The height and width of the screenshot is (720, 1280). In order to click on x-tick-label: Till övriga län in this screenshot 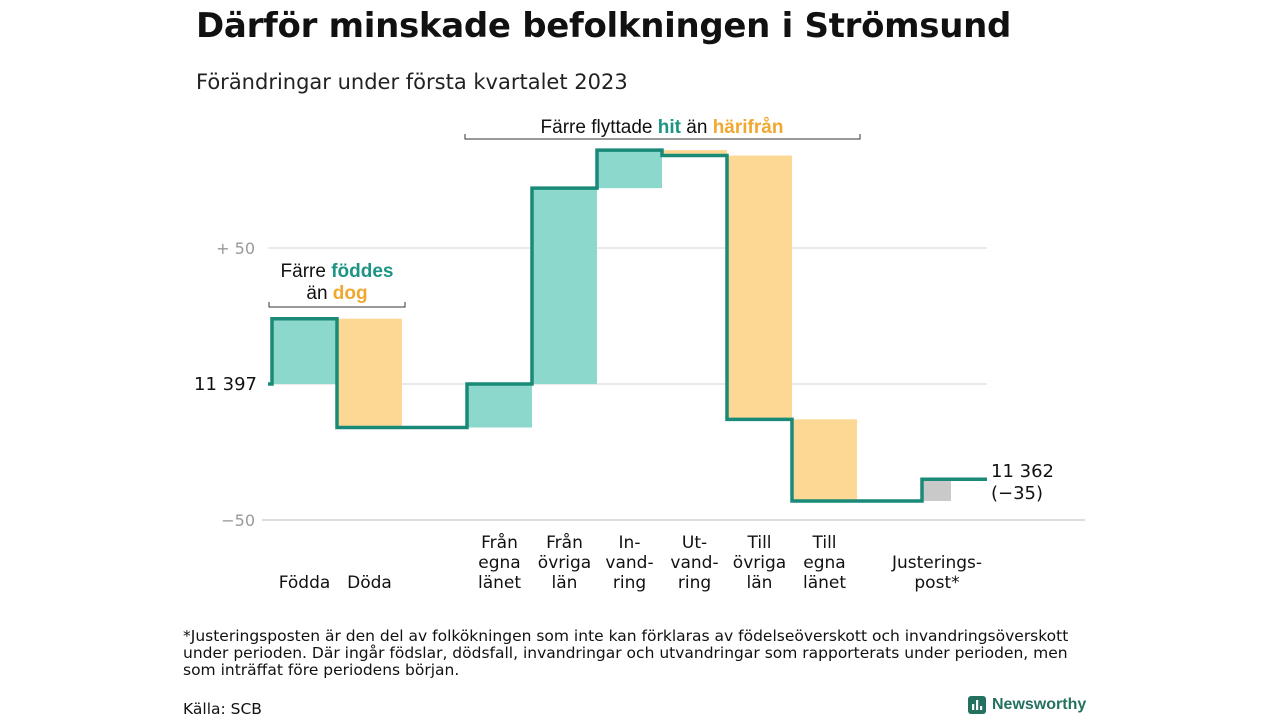, I will do `click(759, 563)`.